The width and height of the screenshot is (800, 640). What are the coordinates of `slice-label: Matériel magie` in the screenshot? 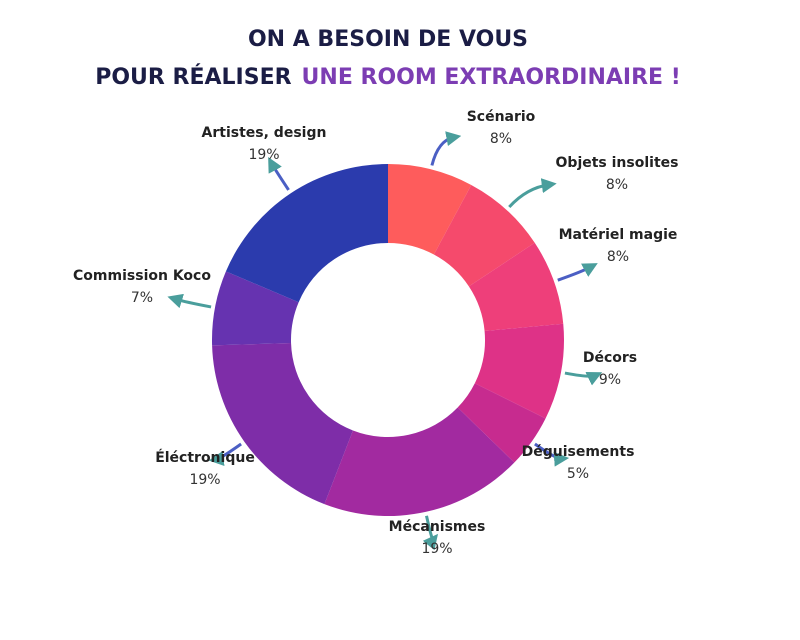 It's located at (618, 235).